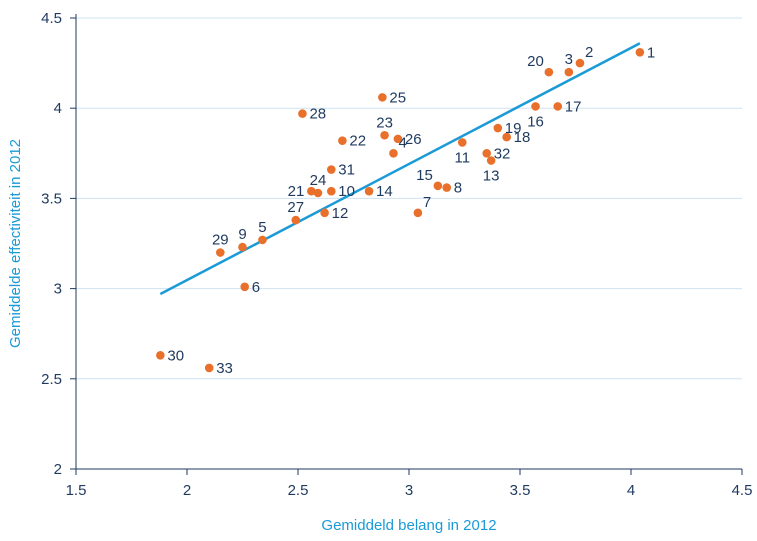 Image resolution: width=757 pixels, height=541 pixels. What do you see at coordinates (58, 289) in the screenshot?
I see `y-tick-label: 3` at bounding box center [58, 289].